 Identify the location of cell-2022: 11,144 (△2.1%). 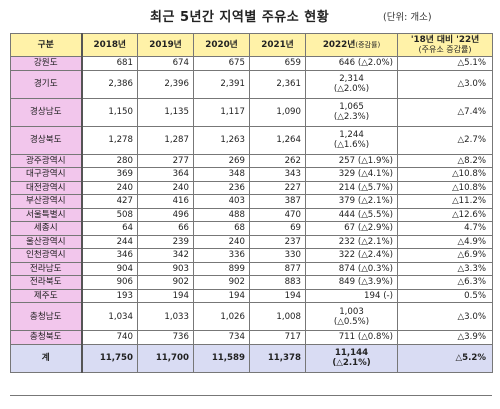
(351, 358).